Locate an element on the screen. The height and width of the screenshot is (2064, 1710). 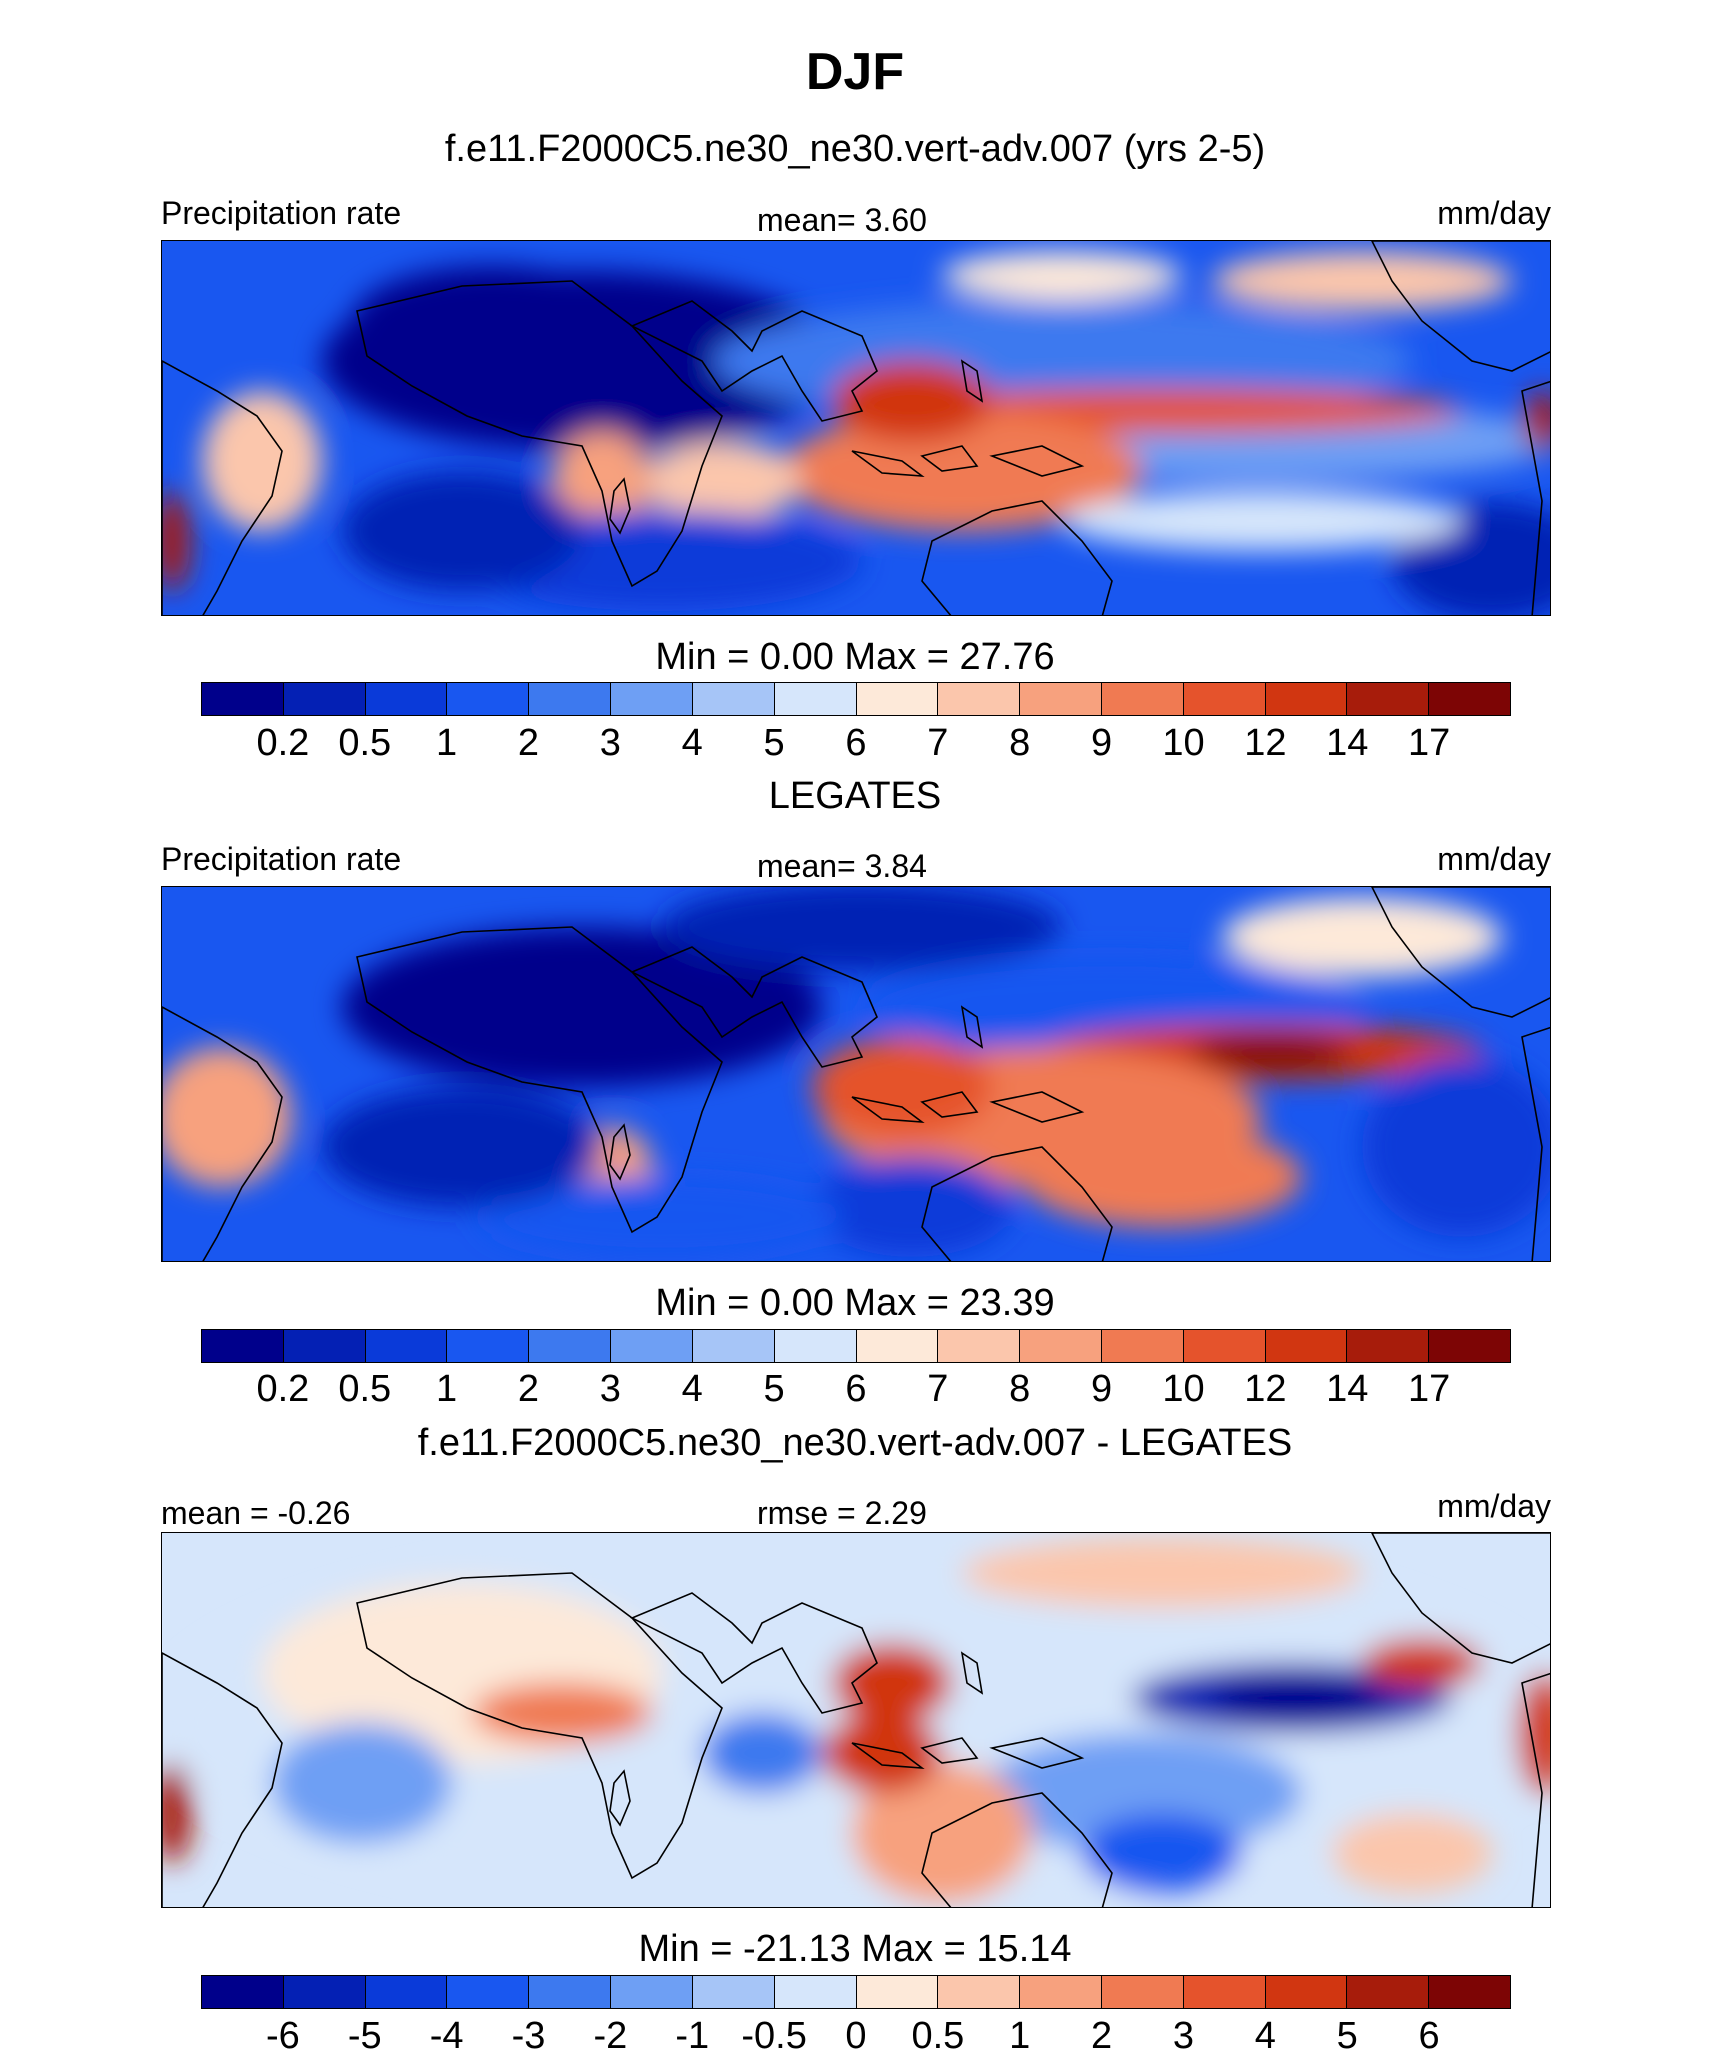
panel-2-map is located at coordinates (856, 1074).